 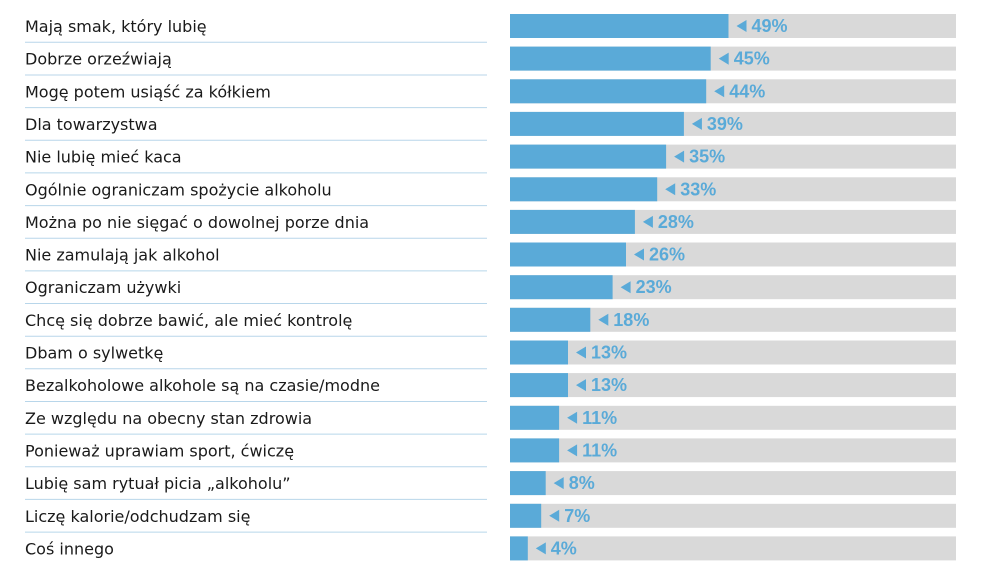 What do you see at coordinates (725, 124) in the screenshot?
I see `value-label: 39%` at bounding box center [725, 124].